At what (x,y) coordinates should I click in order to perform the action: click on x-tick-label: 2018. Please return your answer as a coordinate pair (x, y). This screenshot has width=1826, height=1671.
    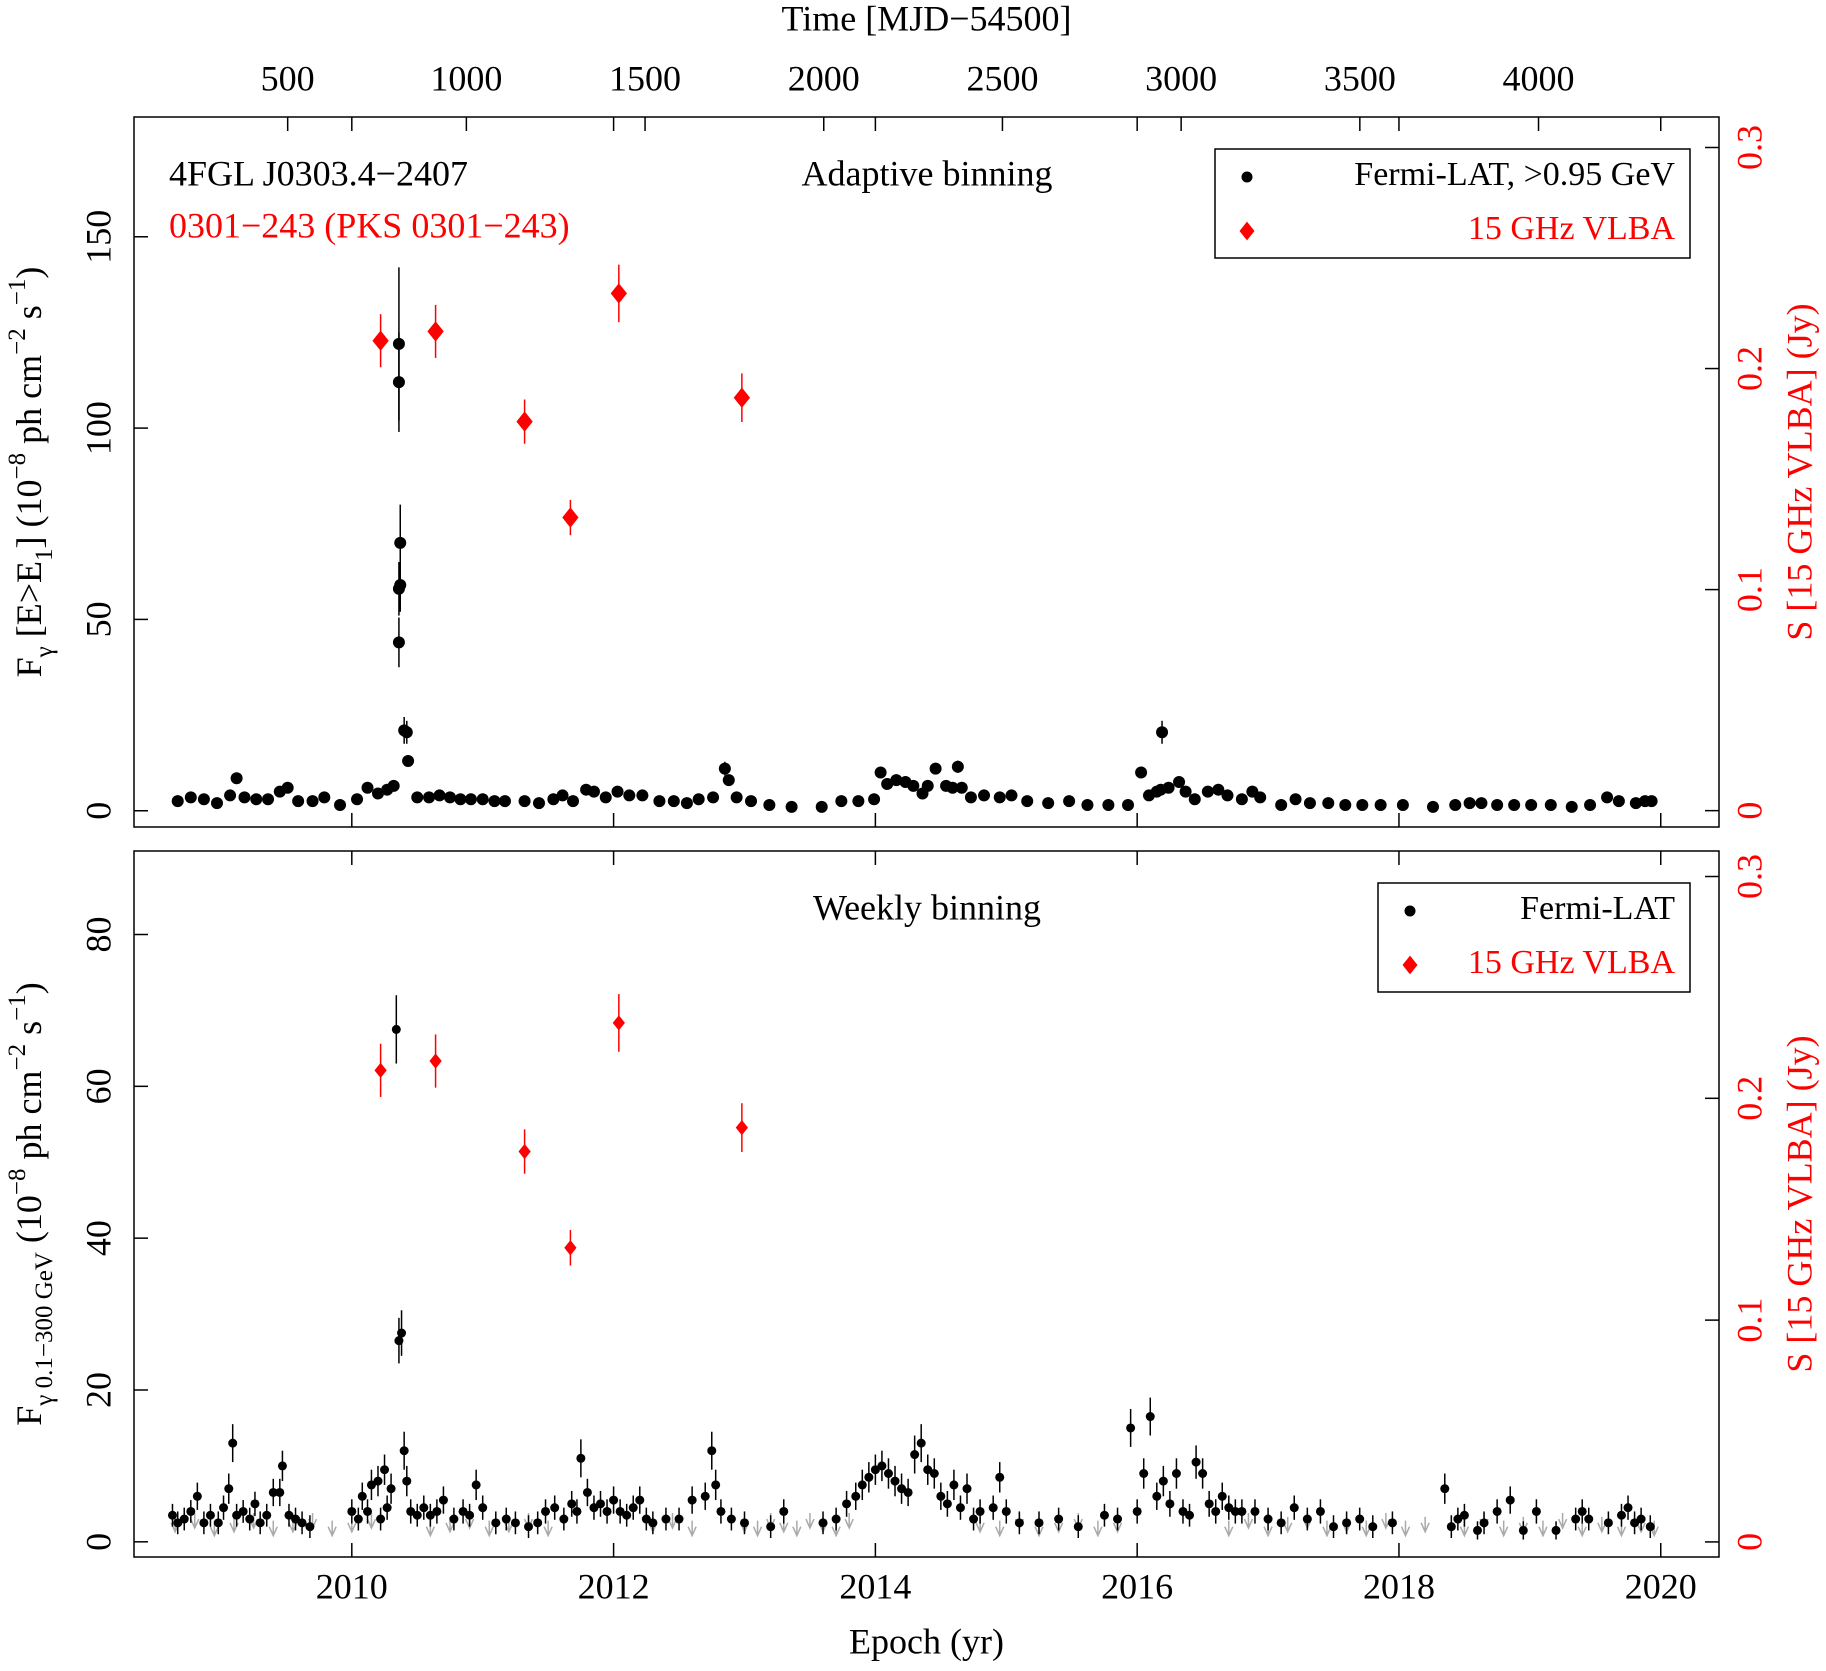
    Looking at the image, I should click on (1399, 1586).